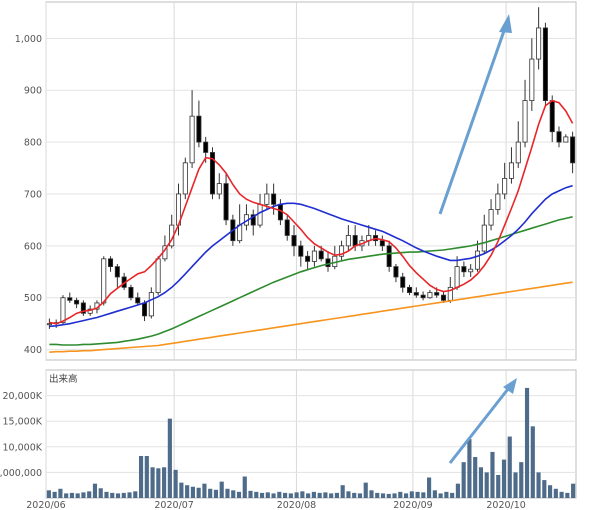 The image size is (600, 510). Describe the element at coordinates (28, 39) in the screenshot. I see `price-y-tick-label: 1,000` at that location.